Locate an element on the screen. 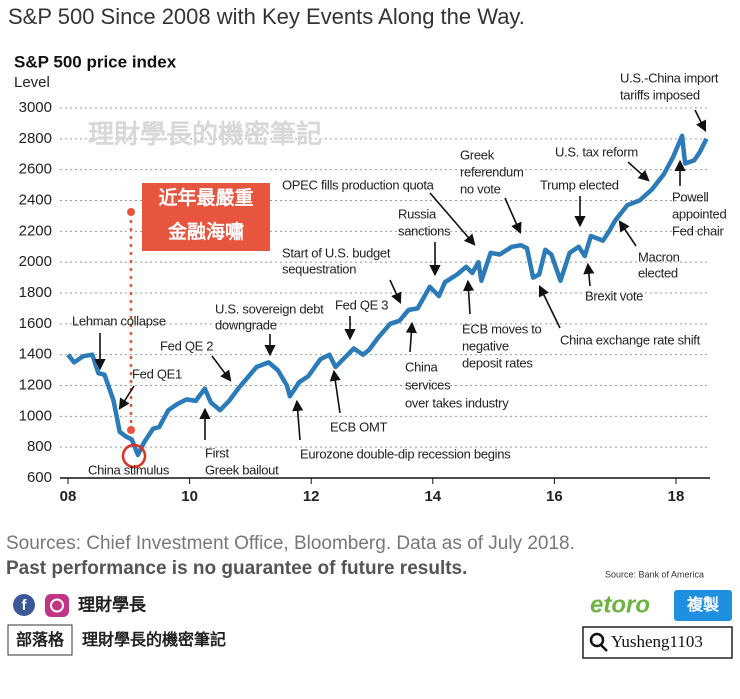  blog-tag-box is located at coordinates (40, 640).